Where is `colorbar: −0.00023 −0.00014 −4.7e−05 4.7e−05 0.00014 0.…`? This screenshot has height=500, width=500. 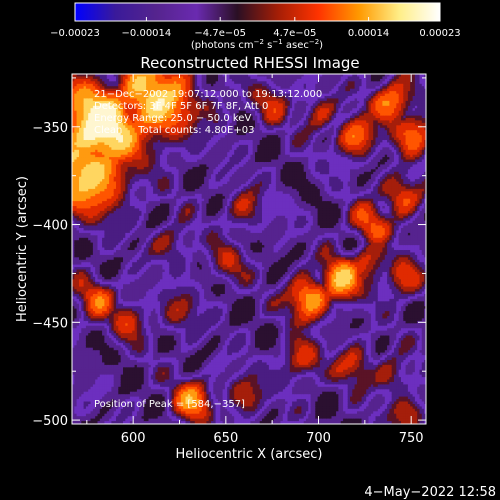
colorbar: −0.00023 −0.00014 −4.7e−05 4.7e−05 0.00014 0.… is located at coordinates (255, 27).